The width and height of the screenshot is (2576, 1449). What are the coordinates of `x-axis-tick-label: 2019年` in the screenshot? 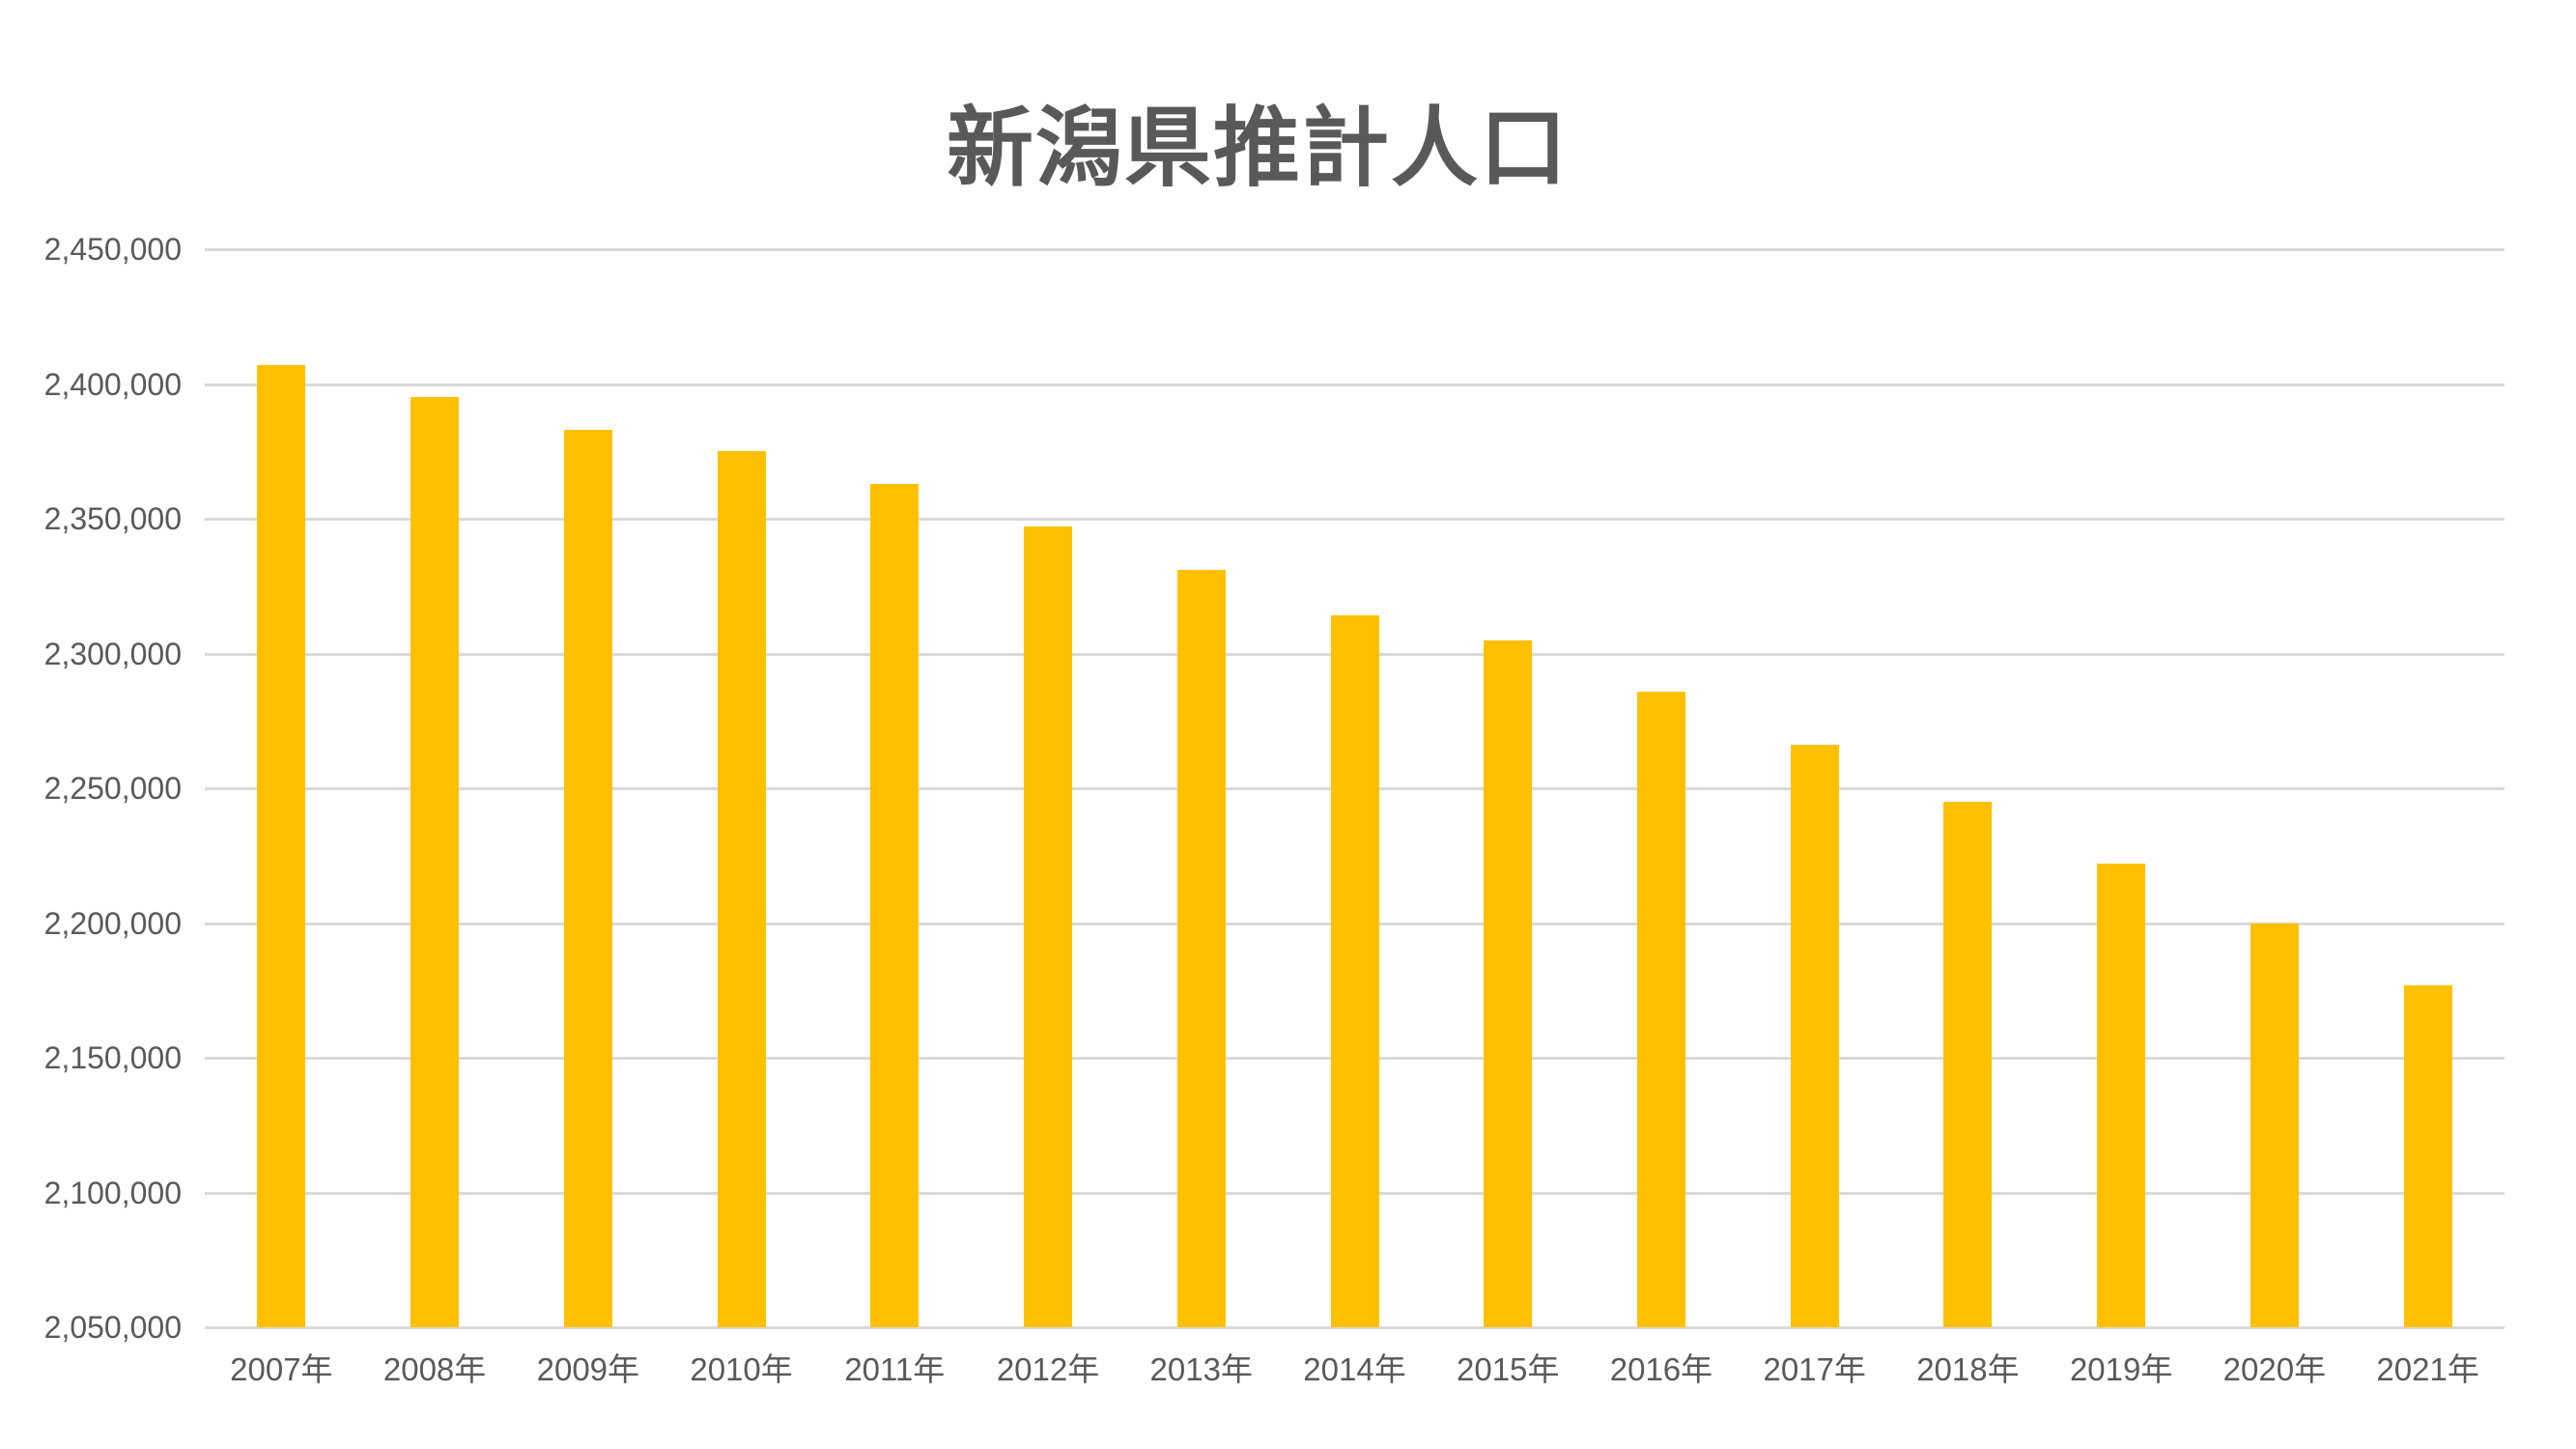 It's located at (2121, 1369).